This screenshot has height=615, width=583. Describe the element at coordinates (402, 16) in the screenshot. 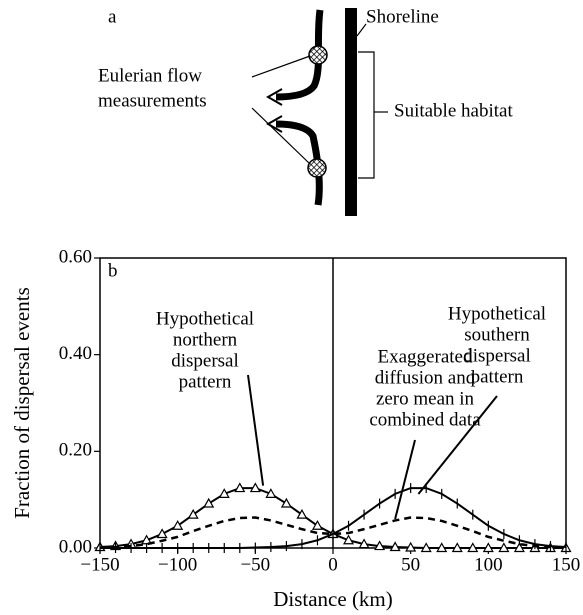

I see `shoreline-label: Shoreline` at that location.